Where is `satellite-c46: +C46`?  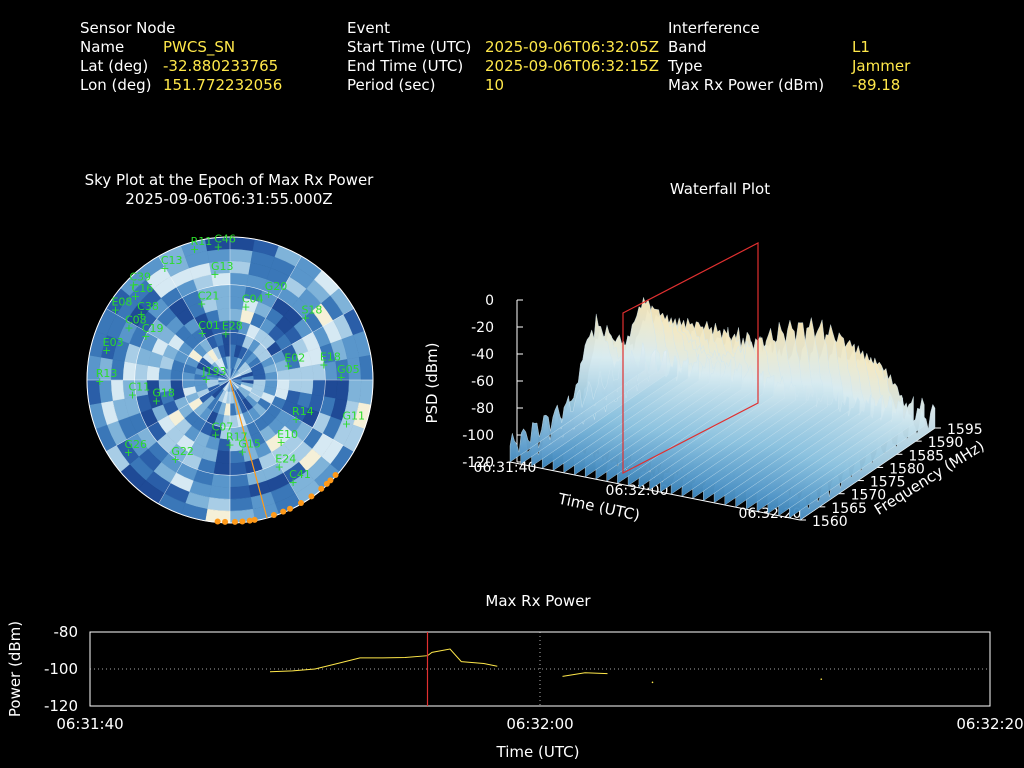 satellite-c46: +C46 is located at coordinates (225, 242).